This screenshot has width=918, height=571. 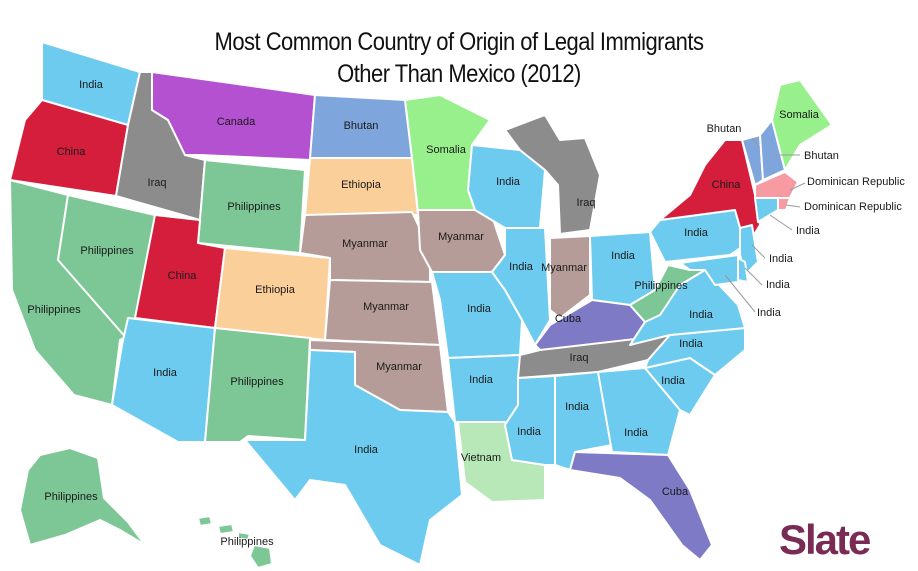 I want to click on state-MI, so click(x=552, y=174).